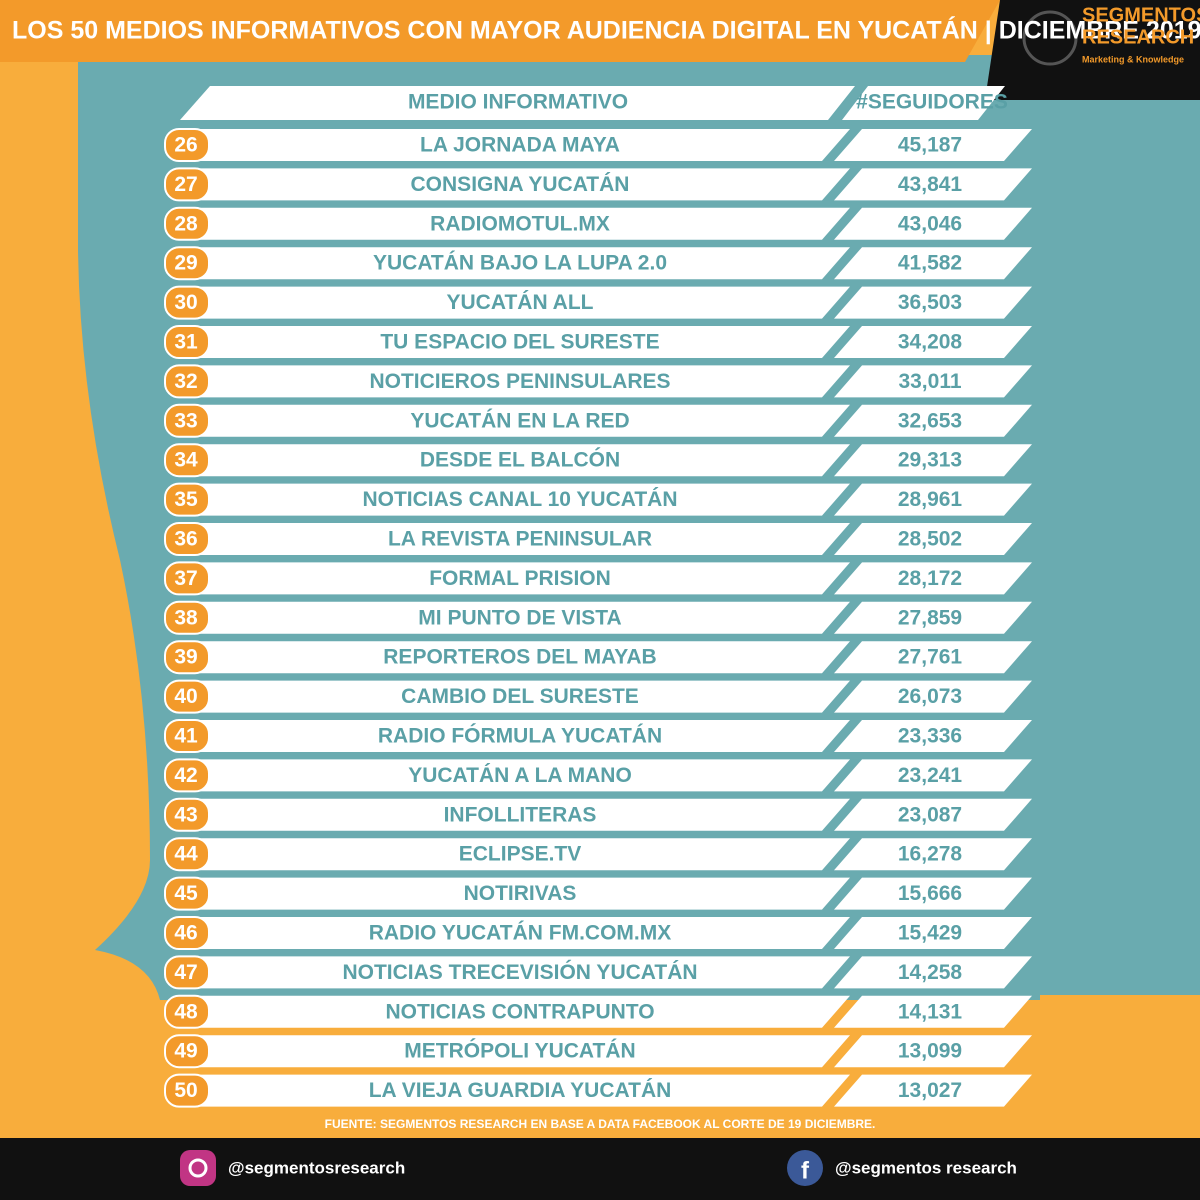 The height and width of the screenshot is (1200, 1200). Describe the element at coordinates (930, 617) in the screenshot. I see `followers: 27,859` at that location.